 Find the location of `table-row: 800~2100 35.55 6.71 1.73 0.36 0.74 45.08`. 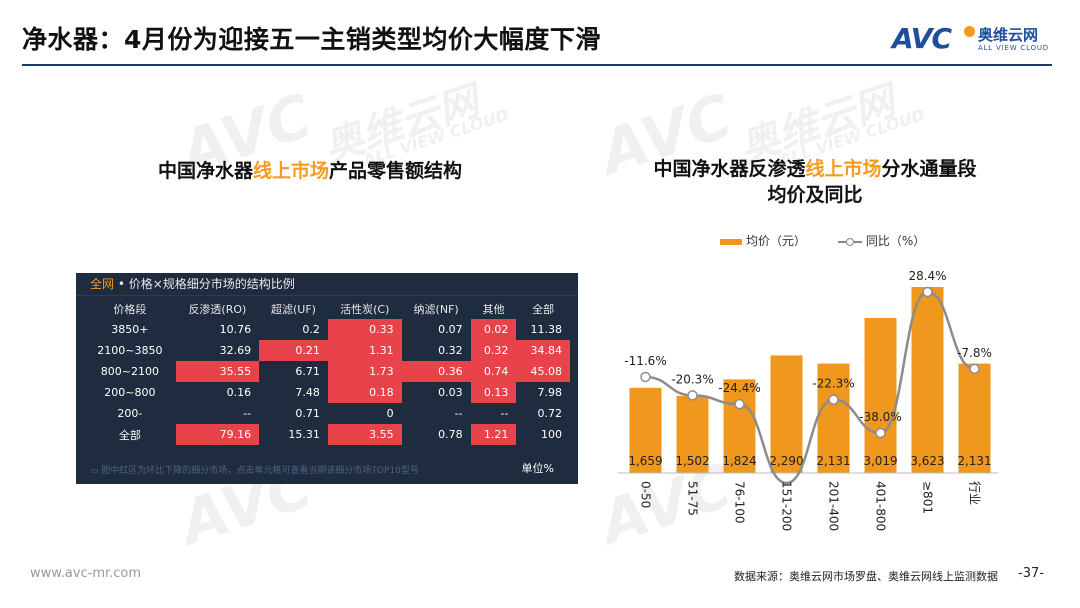

table-row: 800~2100 35.55 6.71 1.73 0.36 0.74 45.08 is located at coordinates (327, 371).